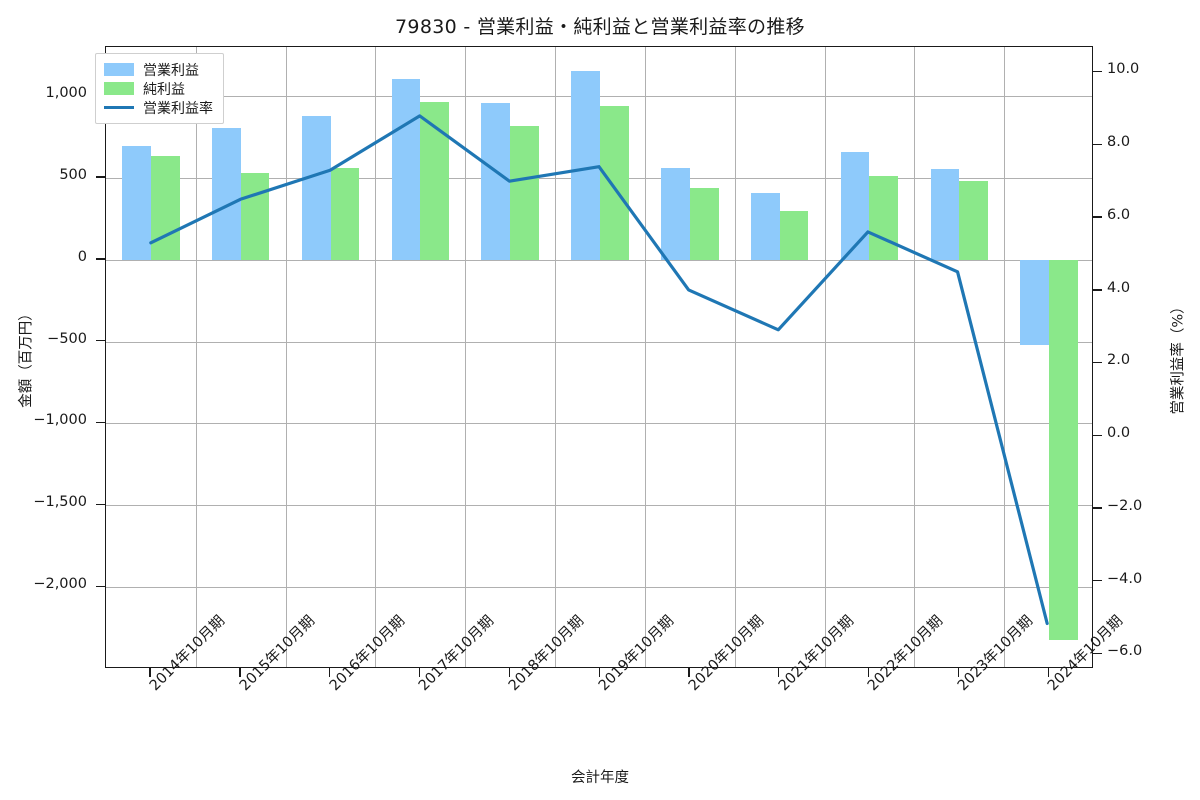 The image size is (1200, 800). Describe the element at coordinates (276, 654) in the screenshot. I see `x-axis-tick-label: 2015年10月期` at that location.